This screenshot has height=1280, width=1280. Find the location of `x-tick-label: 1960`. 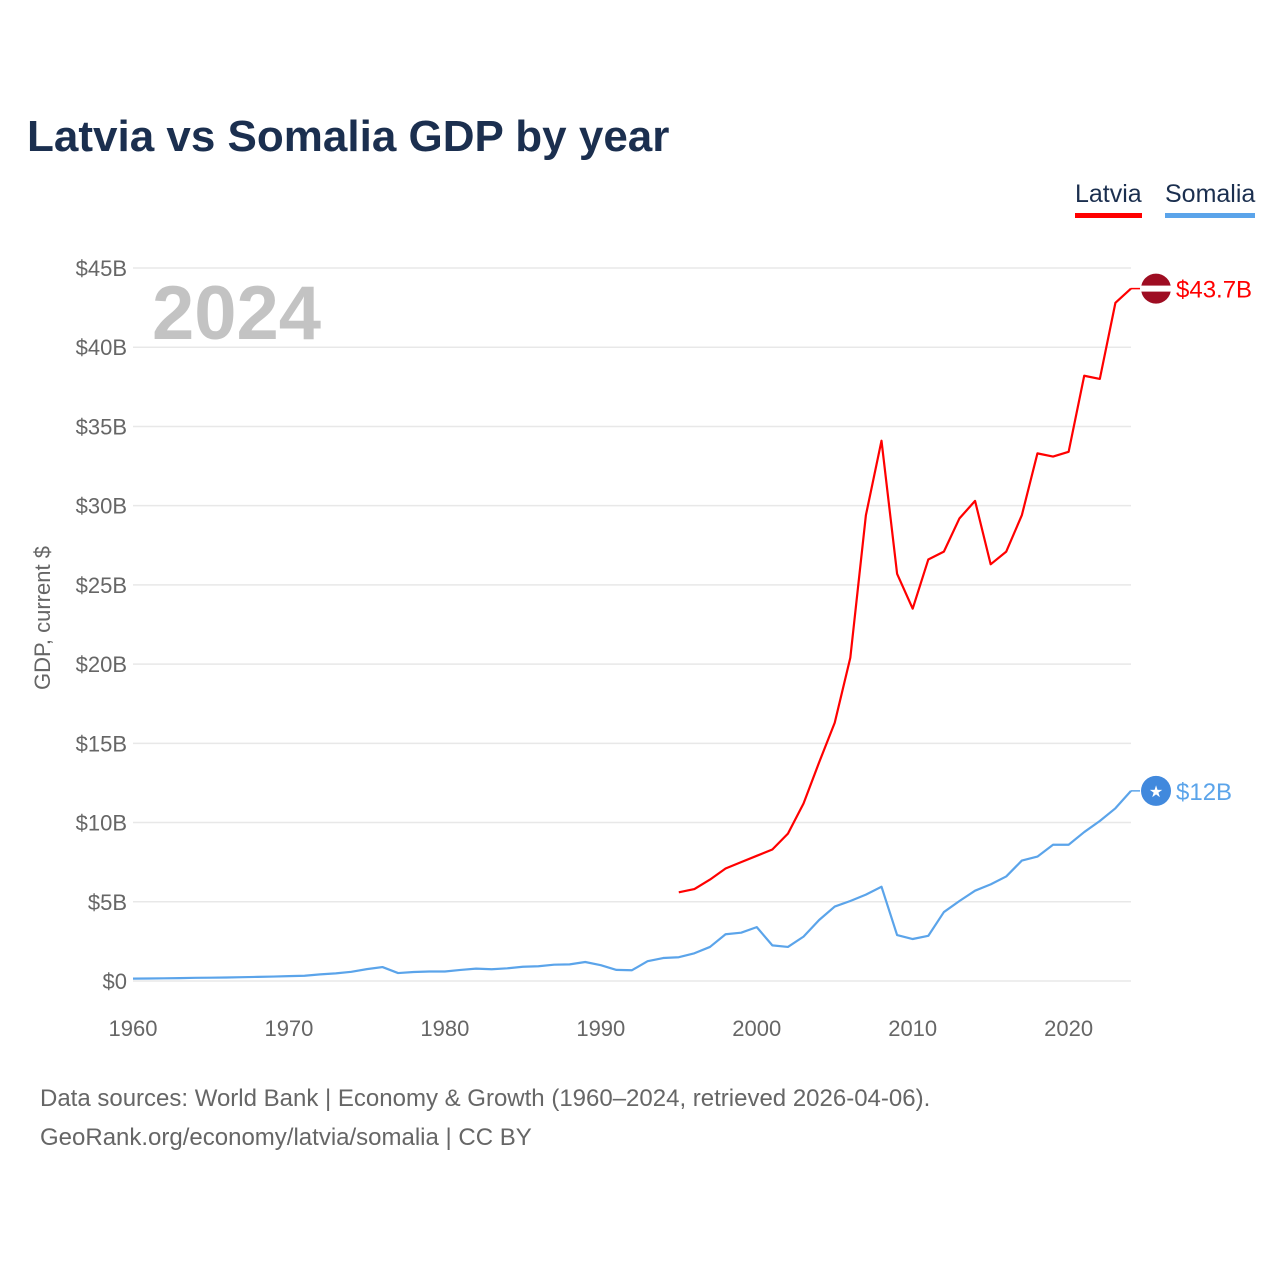

x-tick-label: 1960 is located at coordinates (133, 1028).